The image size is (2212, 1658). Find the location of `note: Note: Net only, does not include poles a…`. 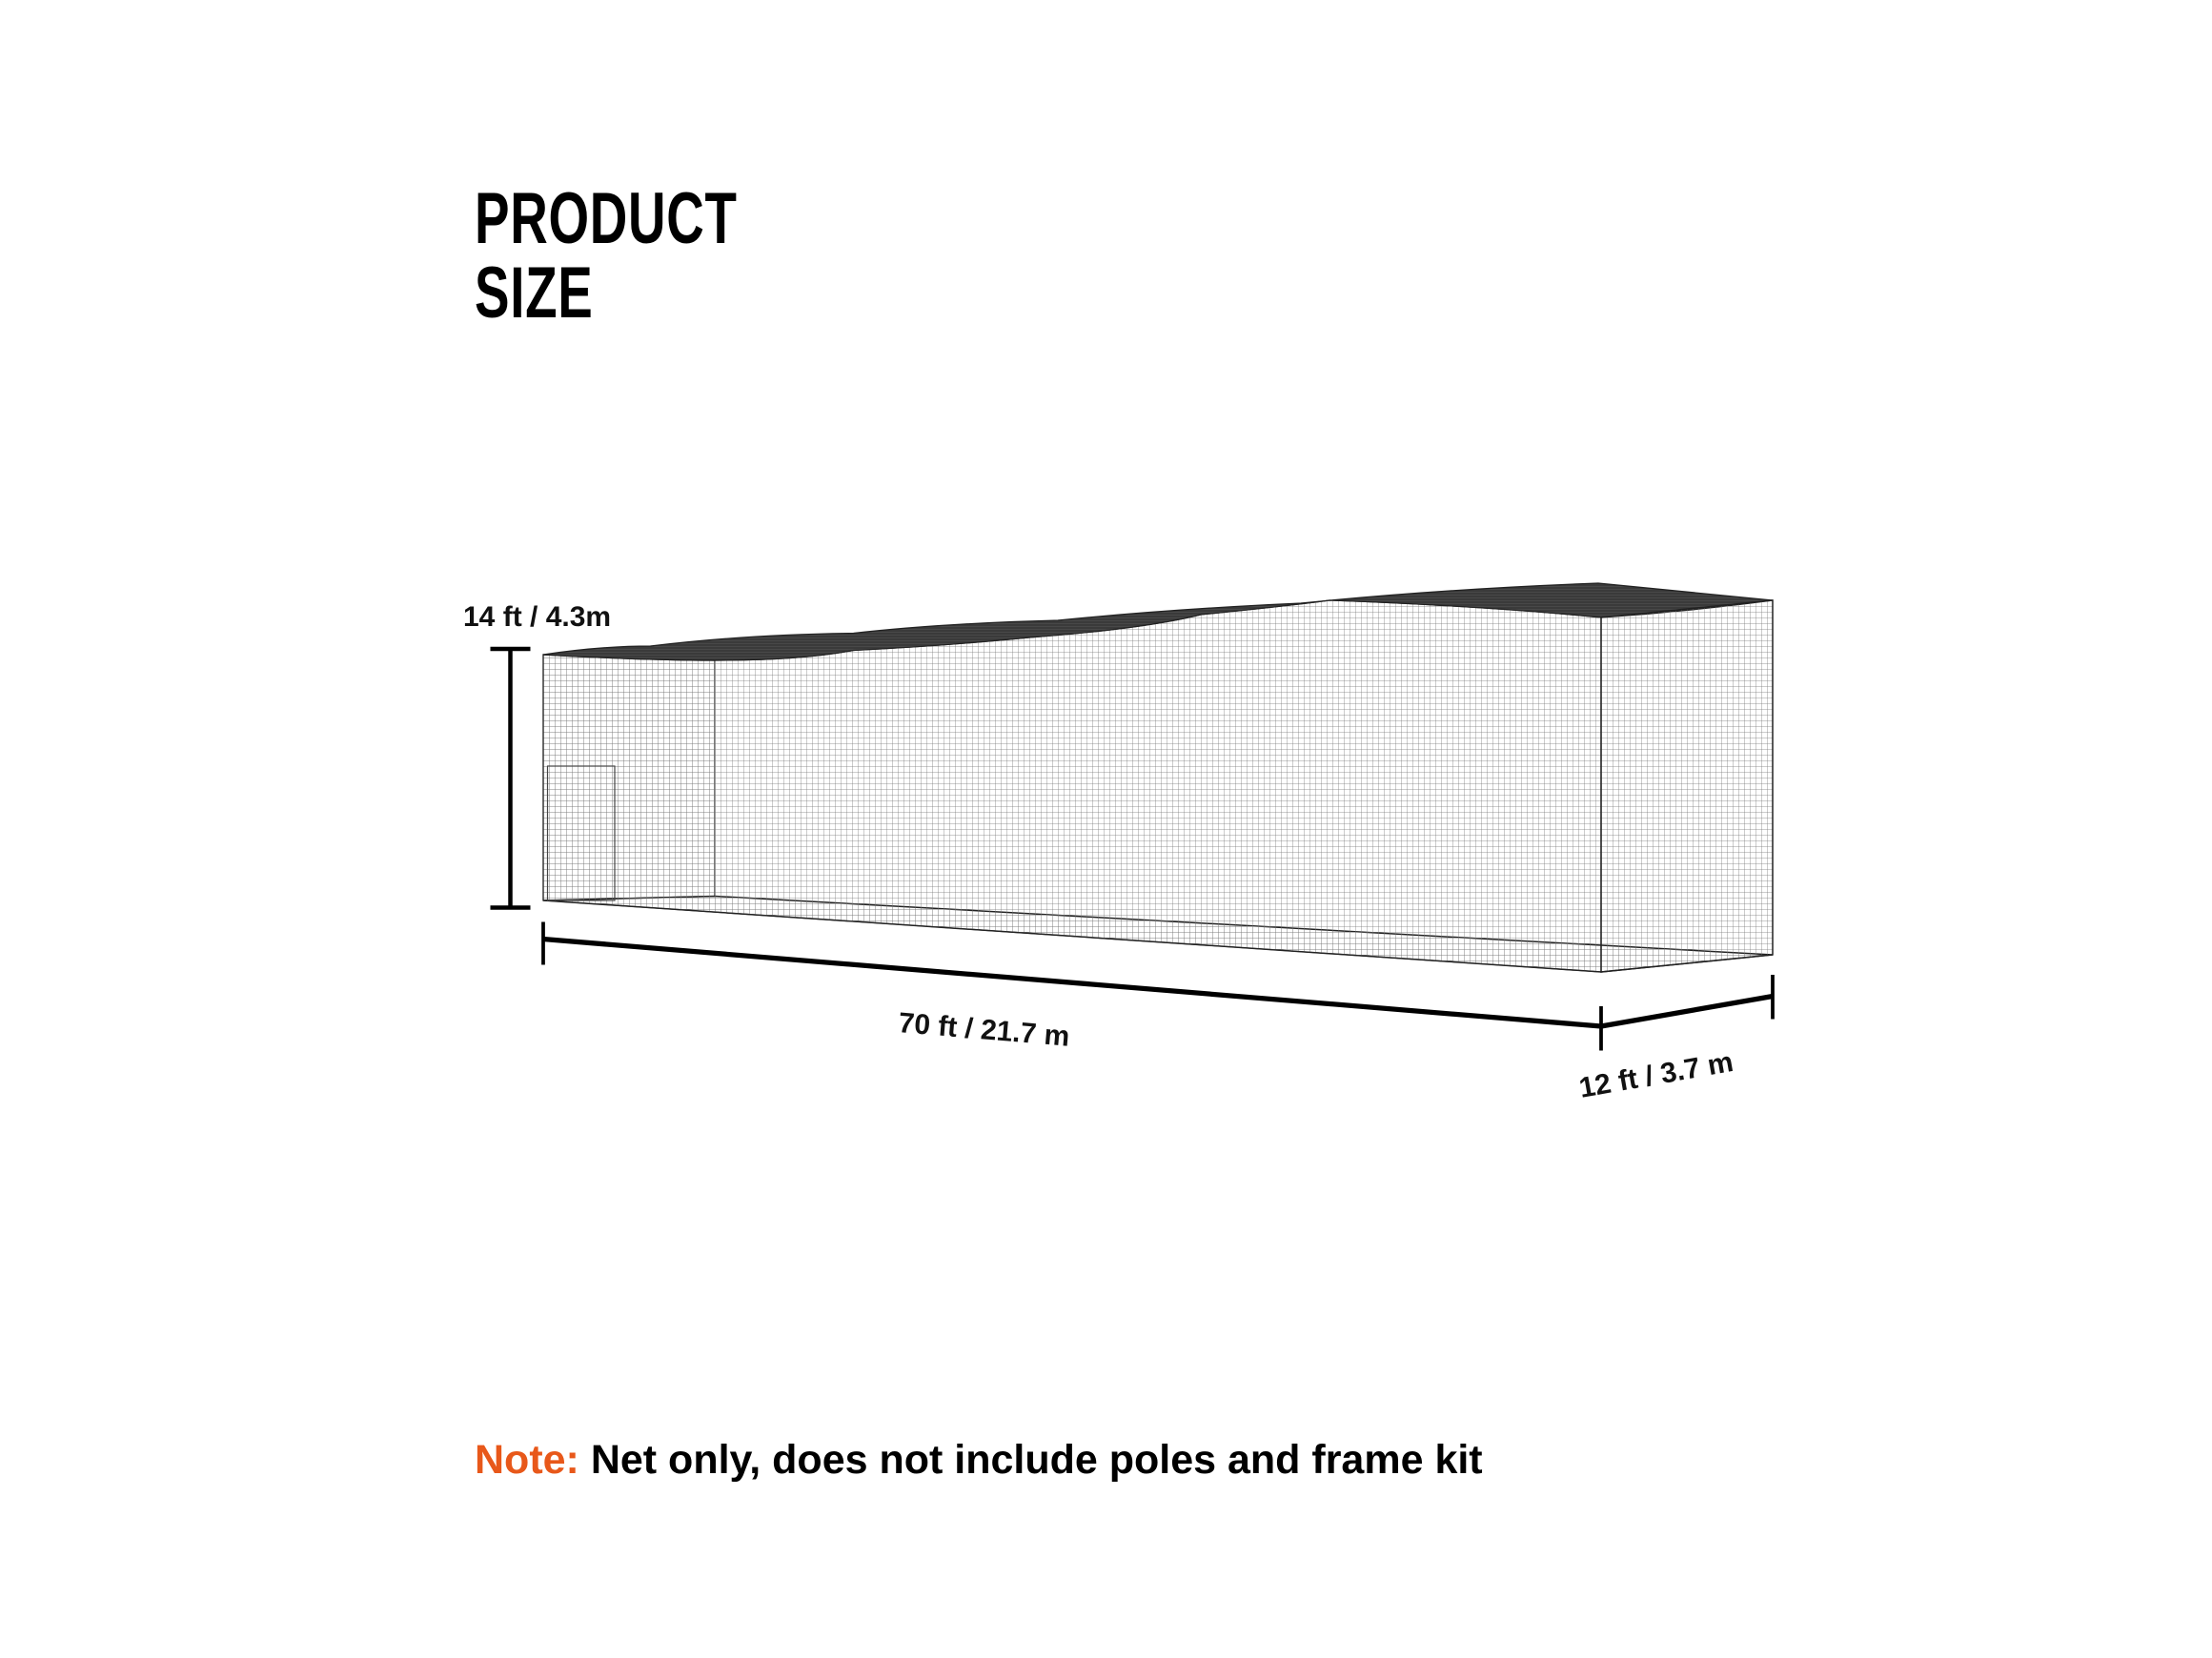

note: Note: Net only, does not include poles a… is located at coordinates (979, 1460).